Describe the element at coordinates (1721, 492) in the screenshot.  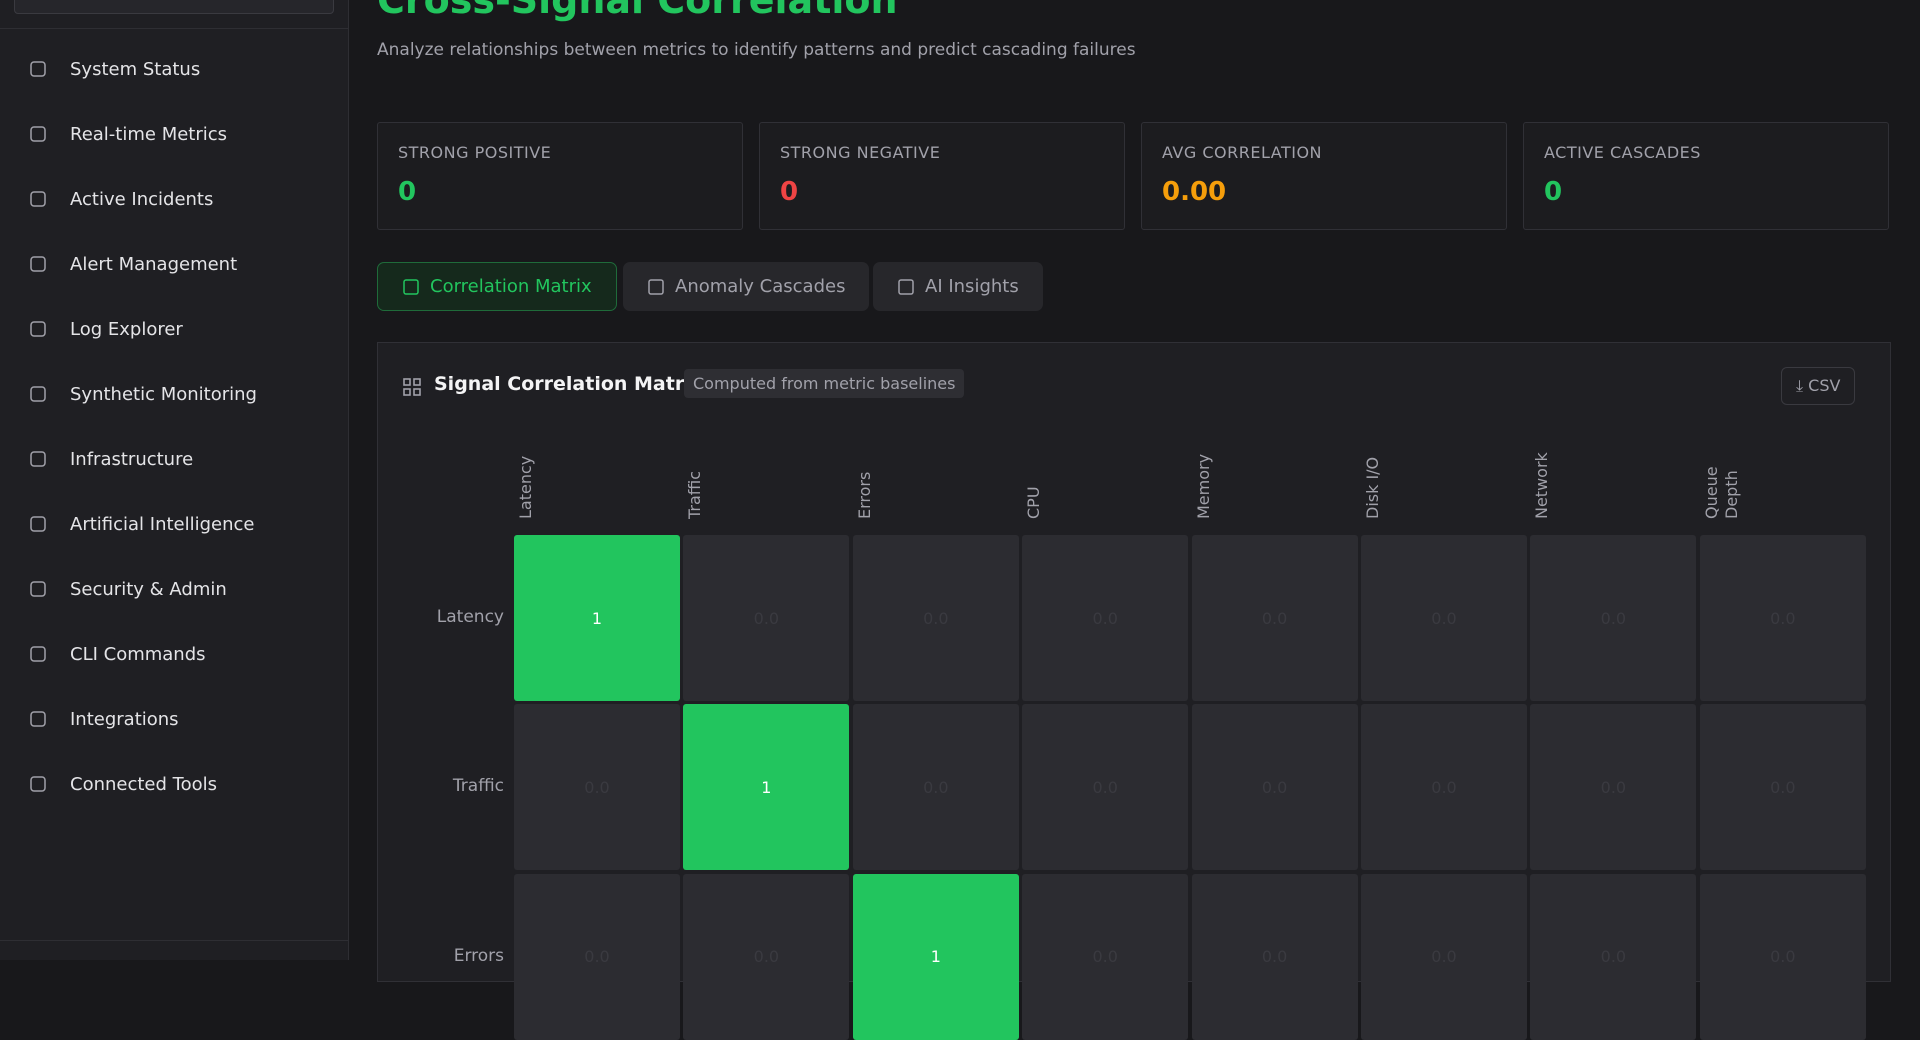
I see `column-label: Queue Depth` at that location.